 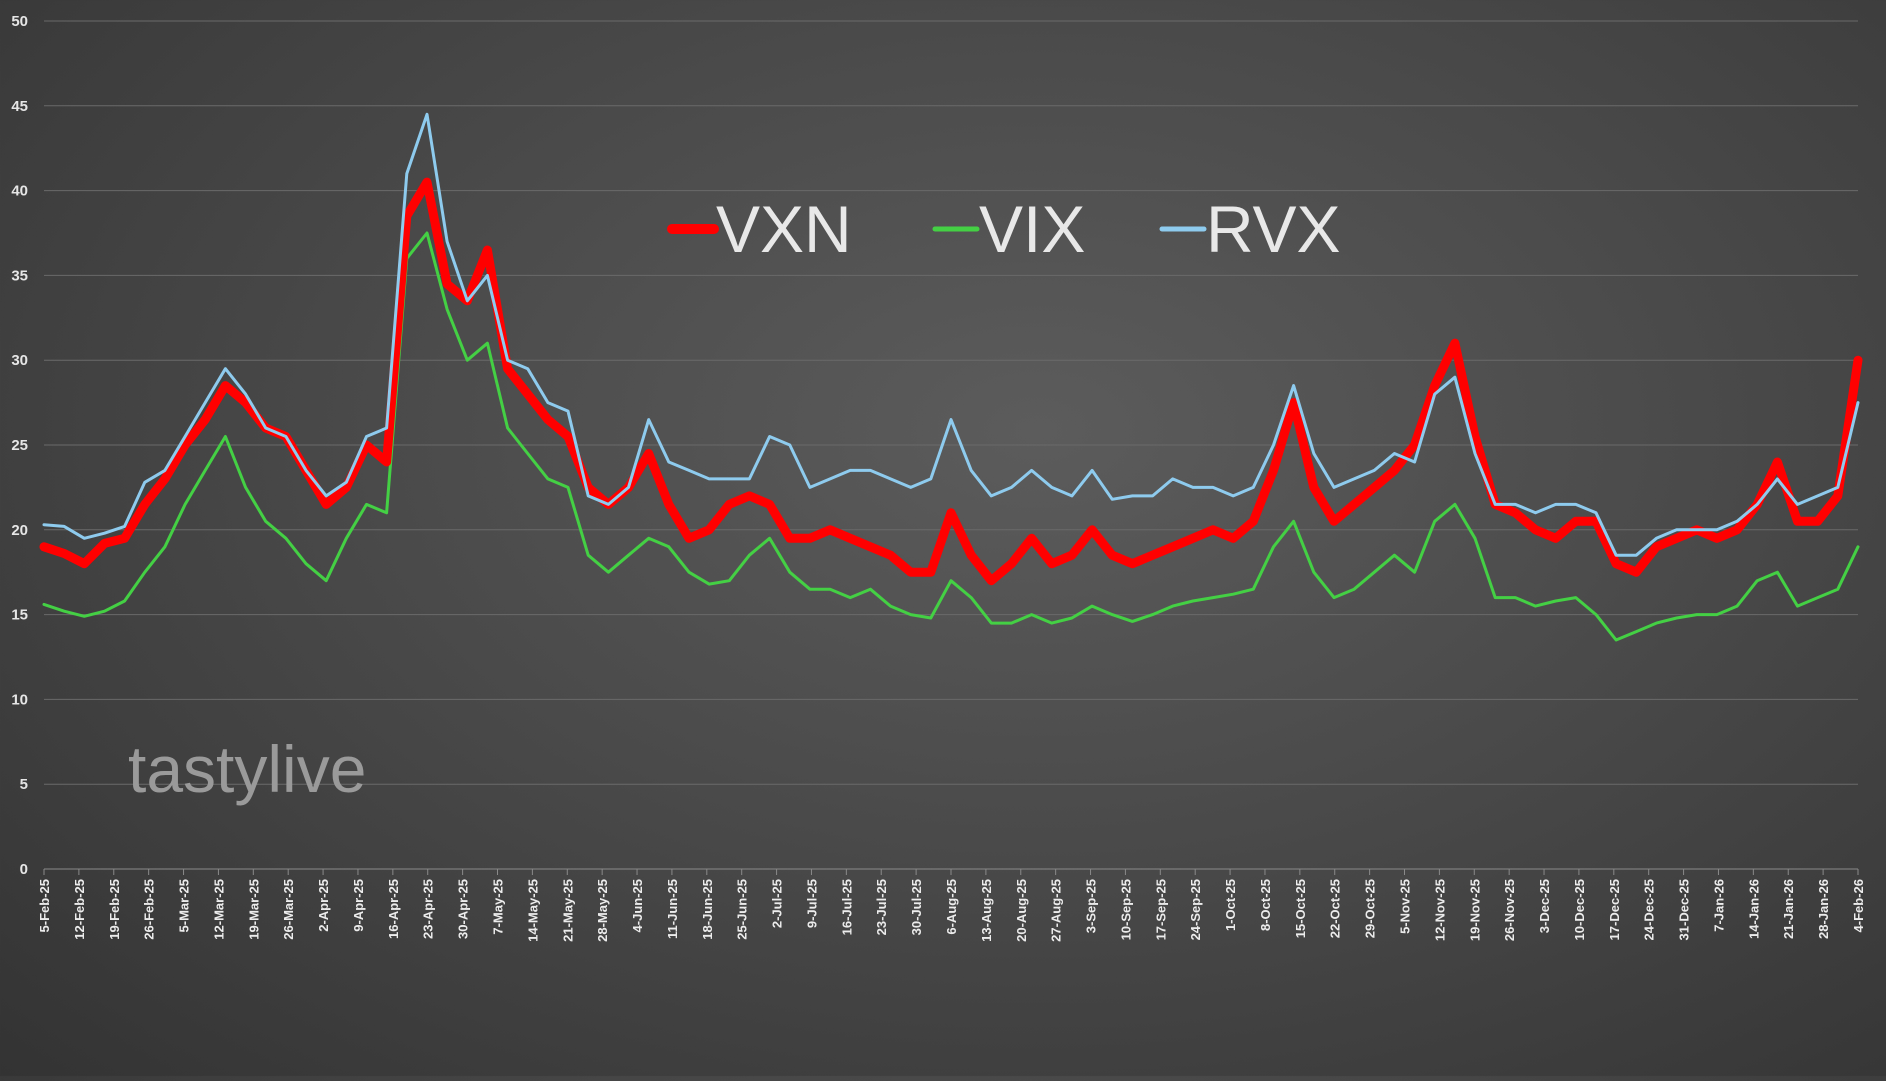 What do you see at coordinates (1509, 910) in the screenshot?
I see `x-tick-label: 26-Nov-25` at bounding box center [1509, 910].